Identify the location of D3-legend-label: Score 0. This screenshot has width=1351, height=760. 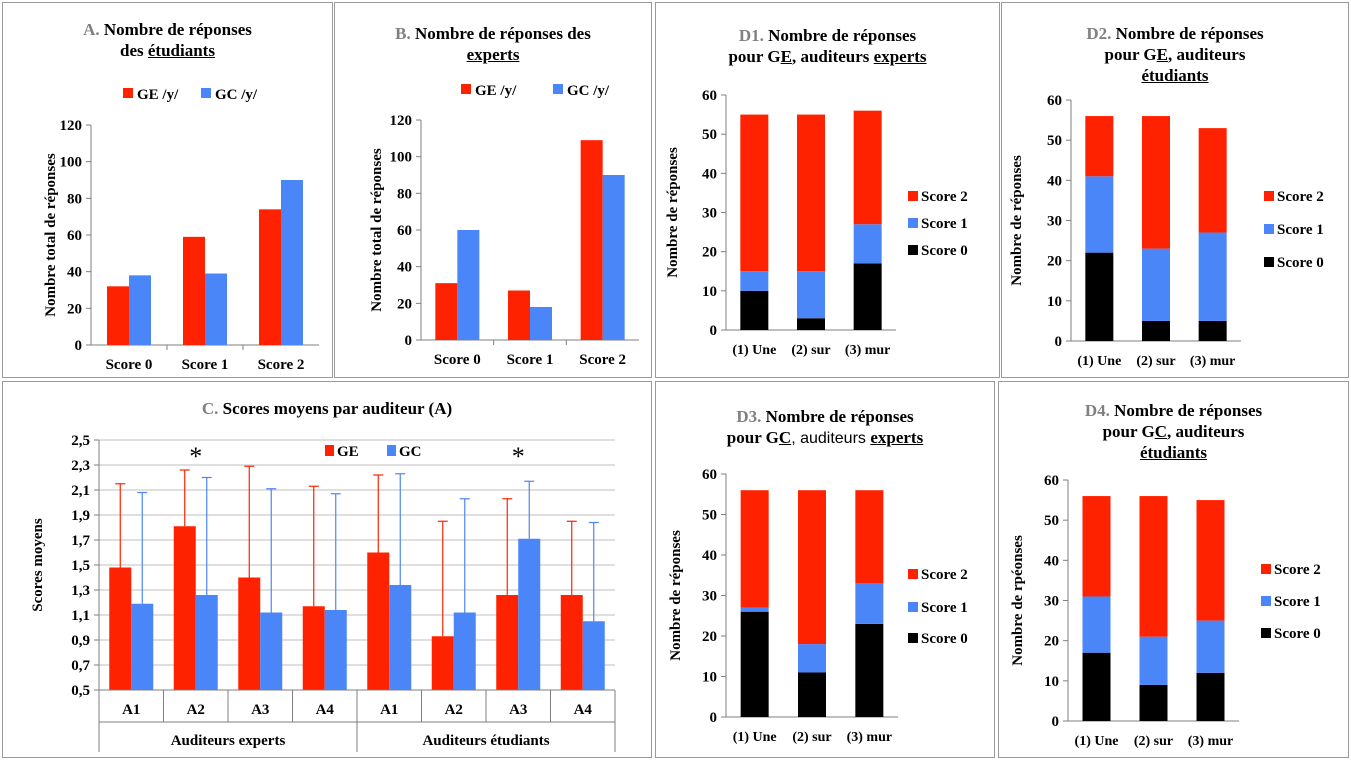
(944, 639).